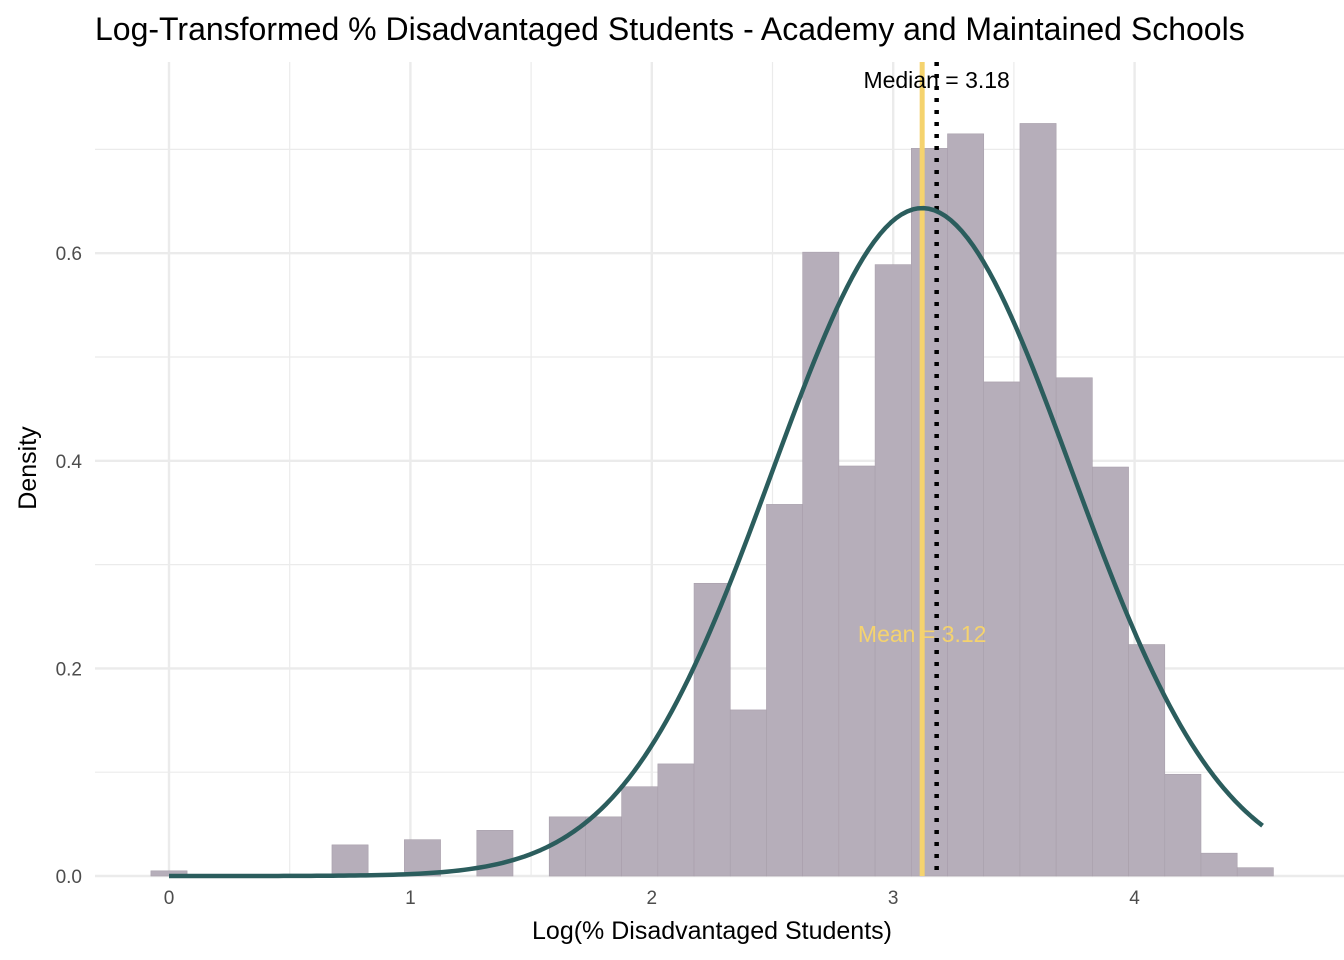 Image resolution: width=1344 pixels, height=960 pixels. Describe the element at coordinates (69, 877) in the screenshot. I see `y-tick-label: 0.0` at that location.